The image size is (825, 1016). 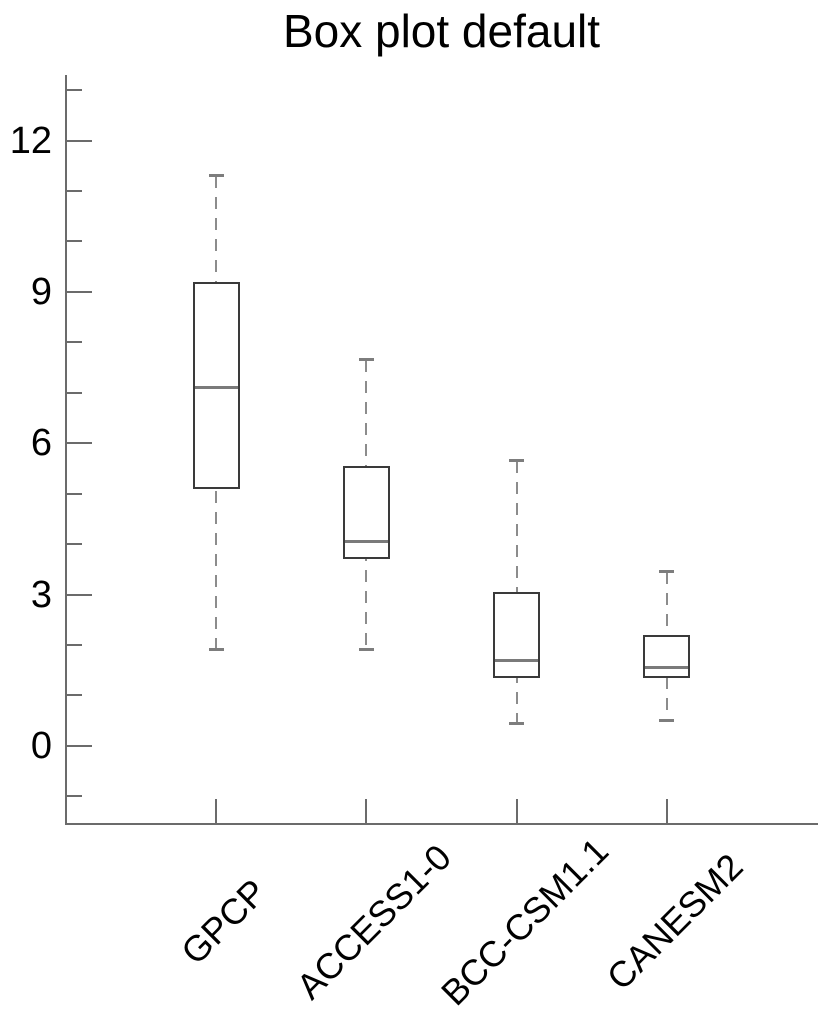 I want to click on x-tick-label: CANESM2, so click(x=674, y=921).